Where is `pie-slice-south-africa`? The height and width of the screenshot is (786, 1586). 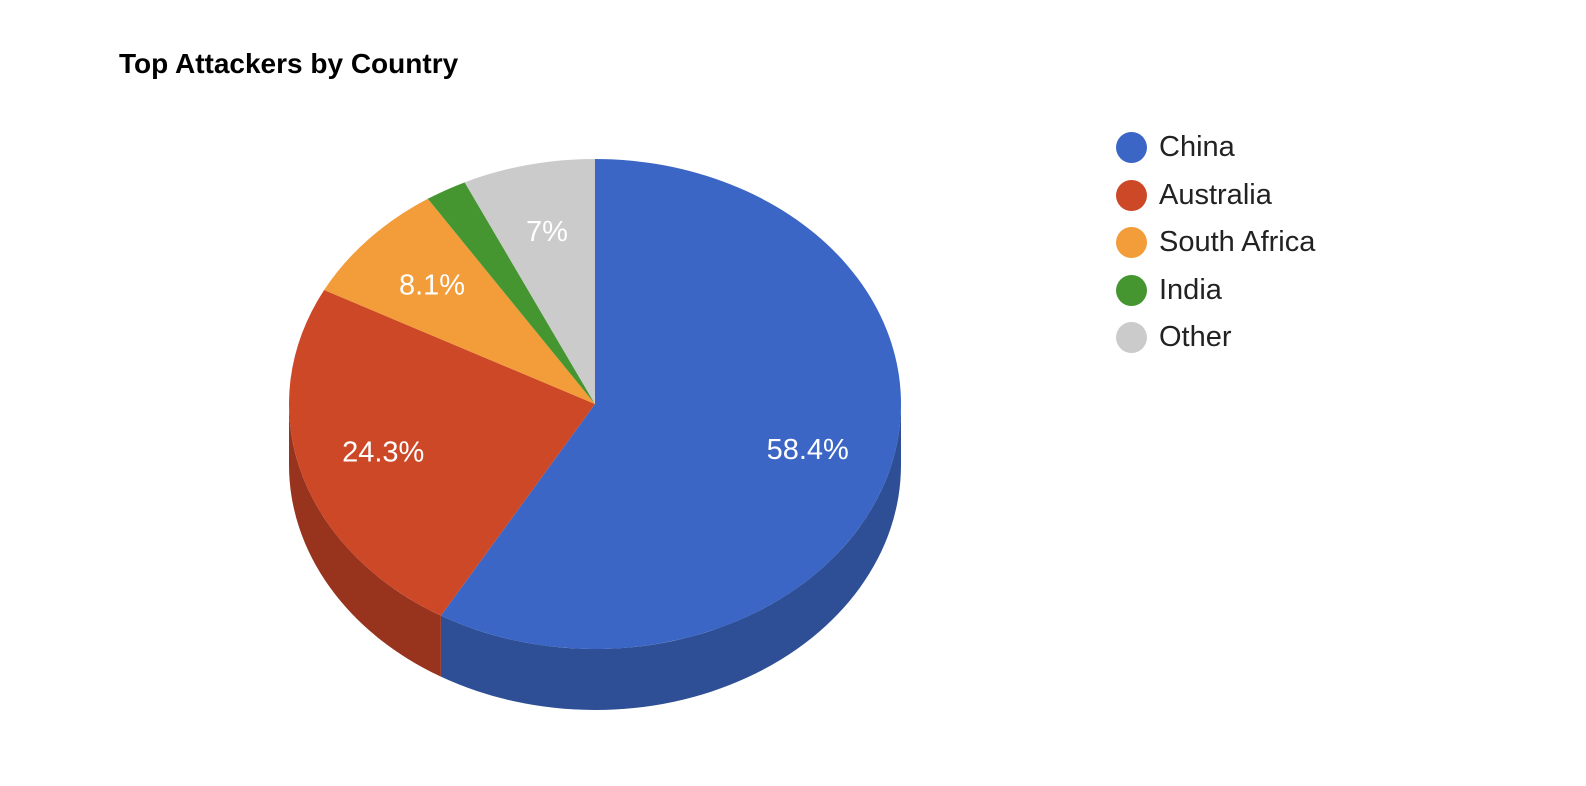
pie-slice-south-africa is located at coordinates (459, 301).